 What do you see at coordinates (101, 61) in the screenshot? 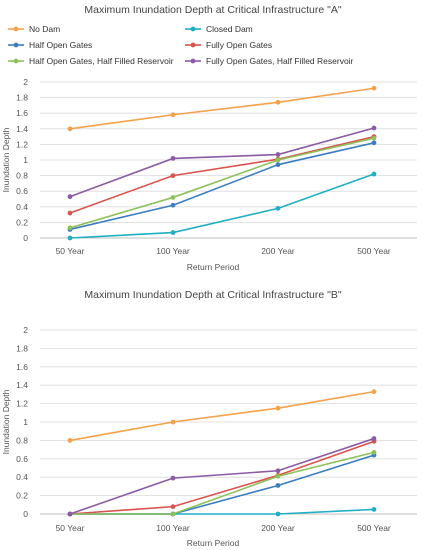
I see `legend-entry: Half Open Gates, Half Filled Reservoir` at bounding box center [101, 61].